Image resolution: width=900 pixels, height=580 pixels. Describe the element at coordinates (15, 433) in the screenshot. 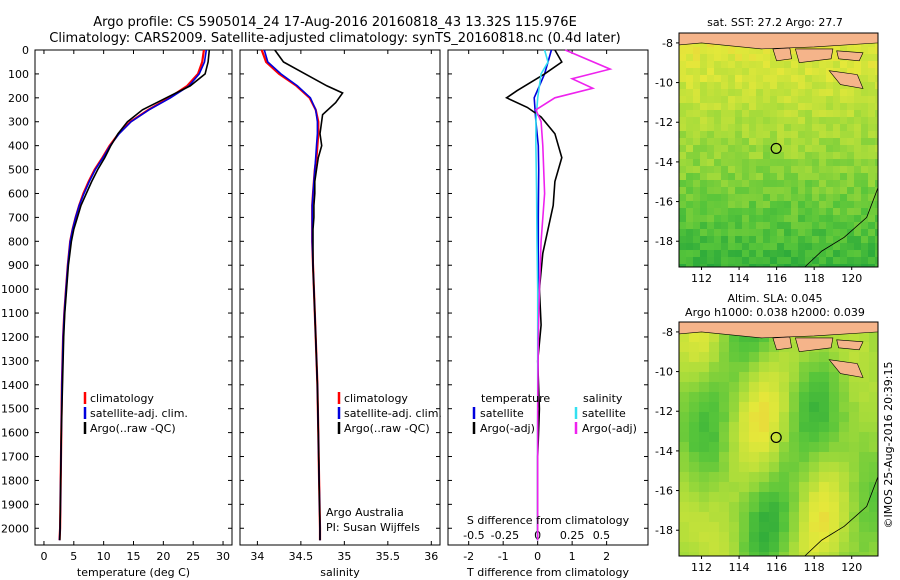

I see `y-tick-label: 1600` at that location.